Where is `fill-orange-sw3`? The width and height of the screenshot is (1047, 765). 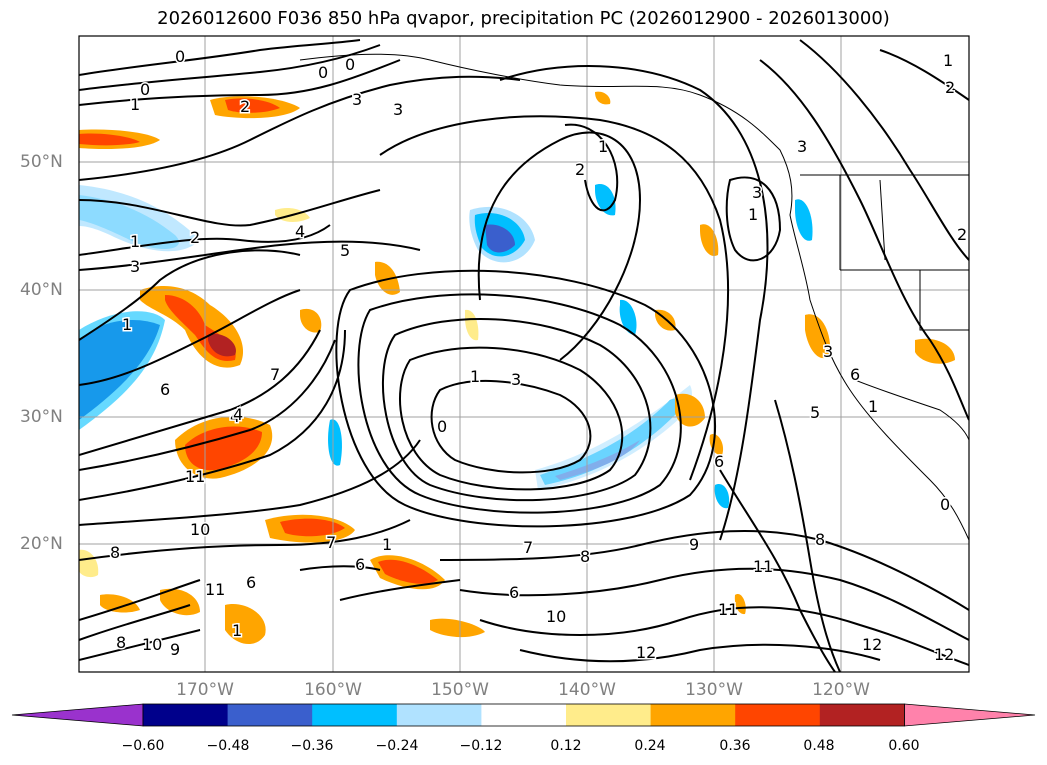 fill-orange-sw3 is located at coordinates (120, 603).